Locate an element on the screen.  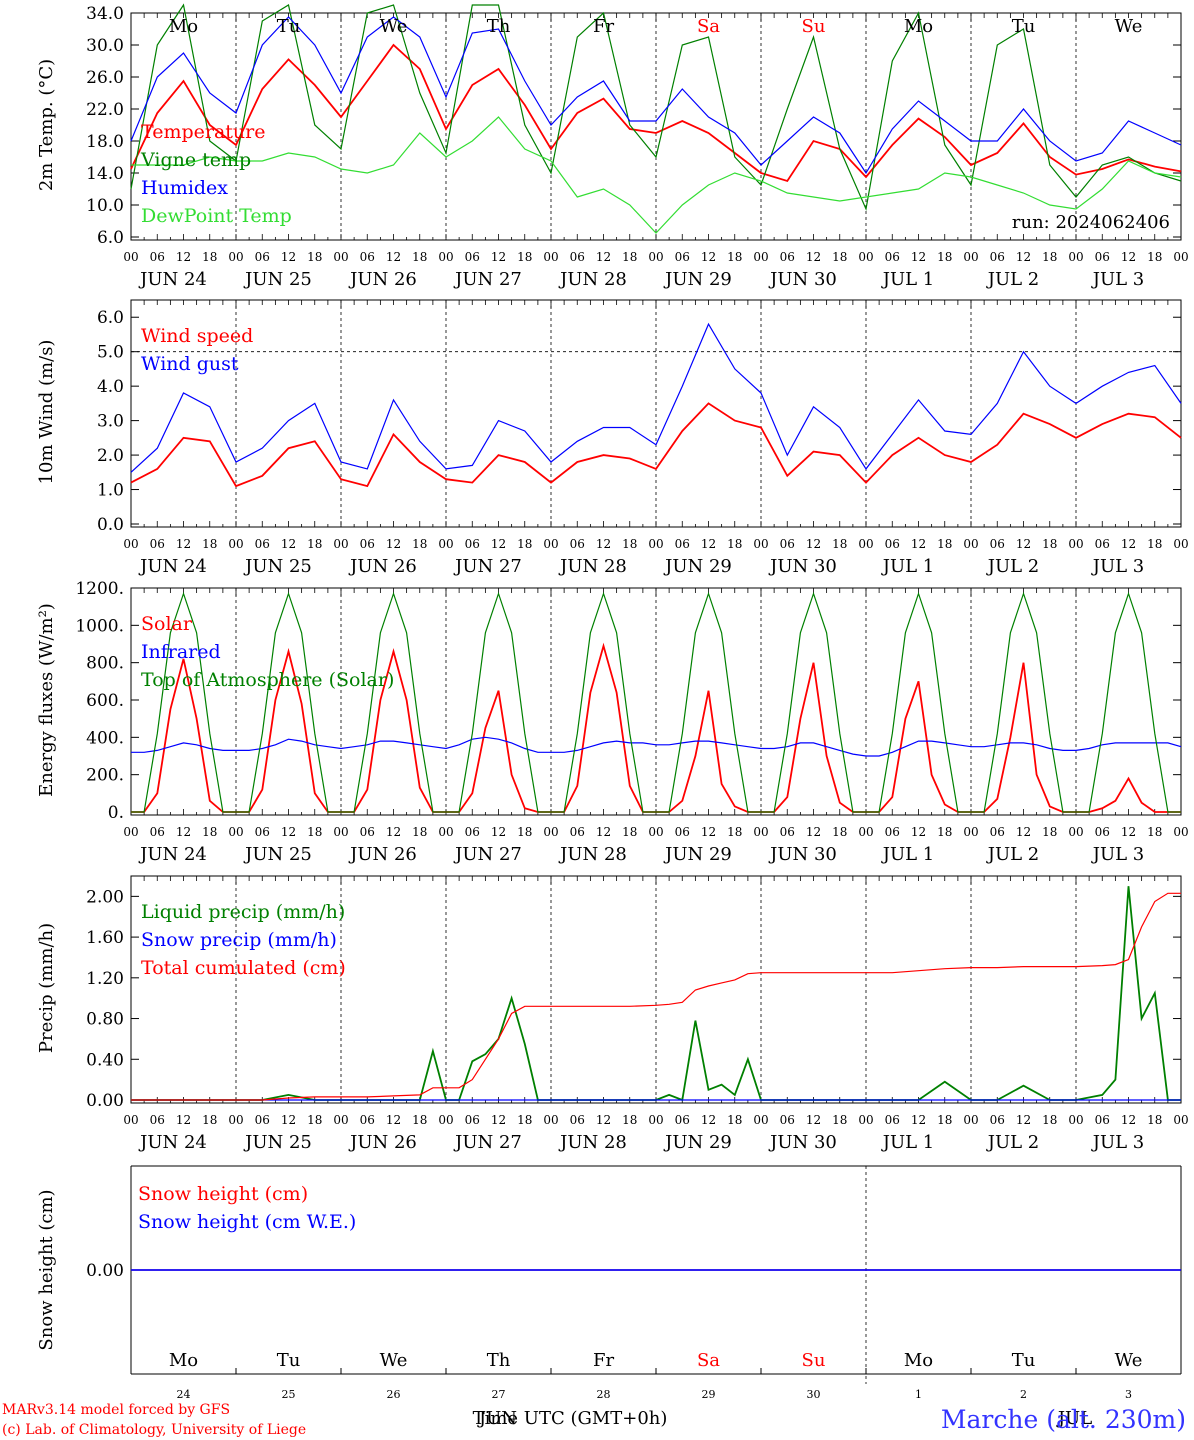
y-tick-label: 3.0 is located at coordinates (110, 422).